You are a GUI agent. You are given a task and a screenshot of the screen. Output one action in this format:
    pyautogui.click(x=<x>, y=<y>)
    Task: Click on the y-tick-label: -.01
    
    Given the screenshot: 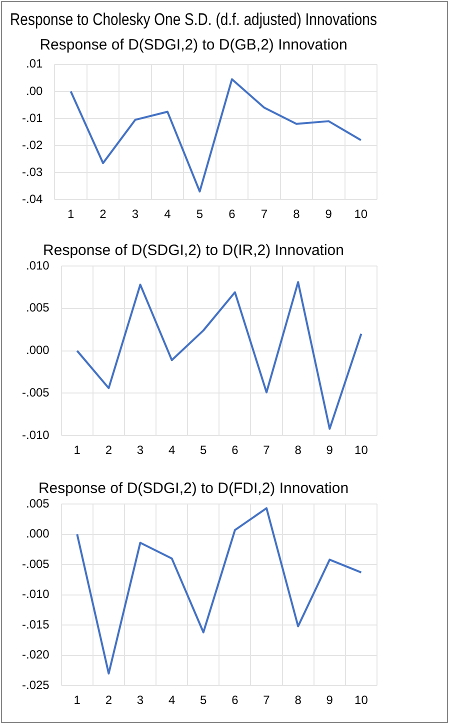 What is the action you would take?
    pyautogui.click(x=32, y=117)
    